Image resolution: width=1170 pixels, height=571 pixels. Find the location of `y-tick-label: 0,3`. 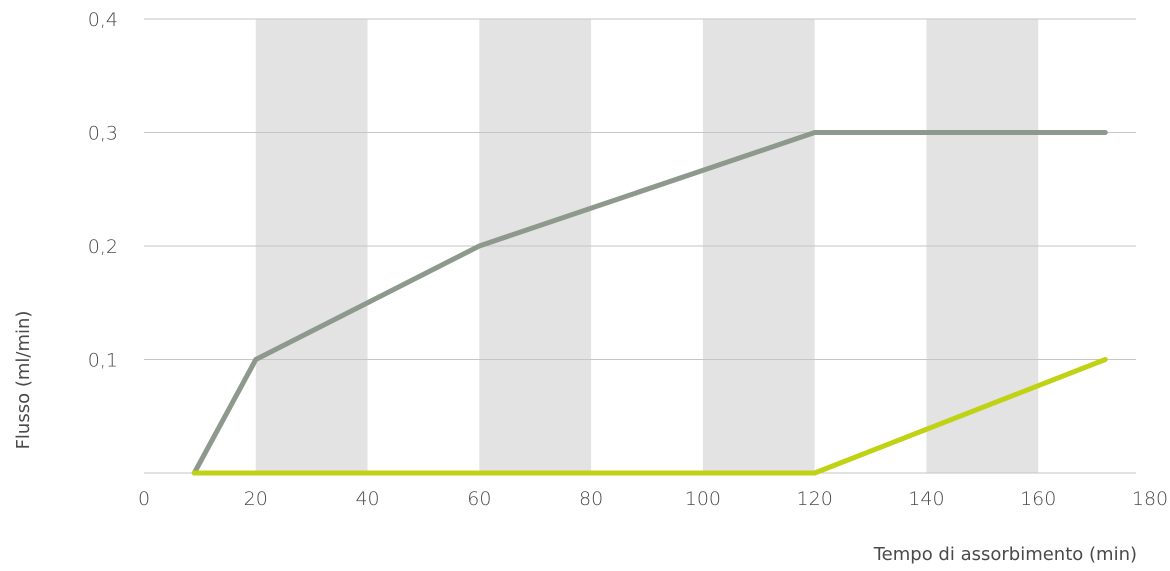

y-tick-label: 0,3 is located at coordinates (103, 134).